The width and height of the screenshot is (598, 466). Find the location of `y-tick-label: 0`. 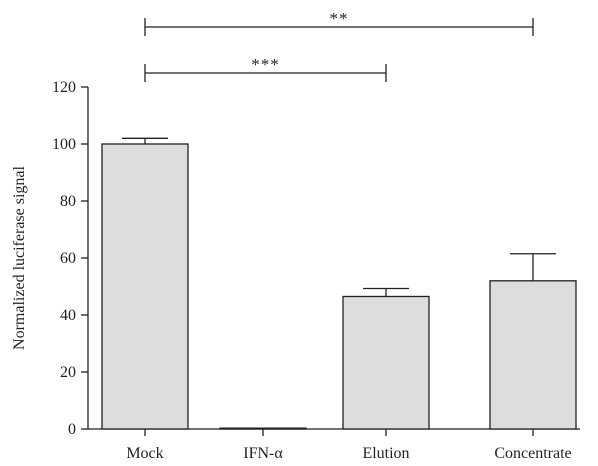

y-tick-label: 0 is located at coordinates (72, 429).